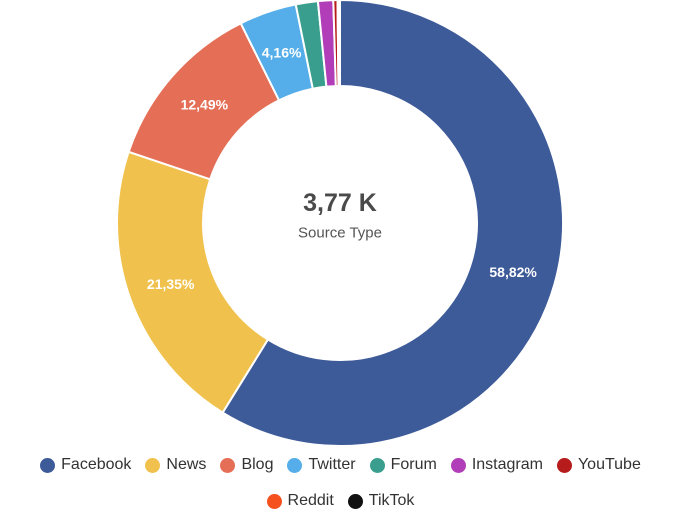 The width and height of the screenshot is (681, 520). What do you see at coordinates (295, 465) in the screenshot?
I see `legend-marker-twitter` at bounding box center [295, 465].